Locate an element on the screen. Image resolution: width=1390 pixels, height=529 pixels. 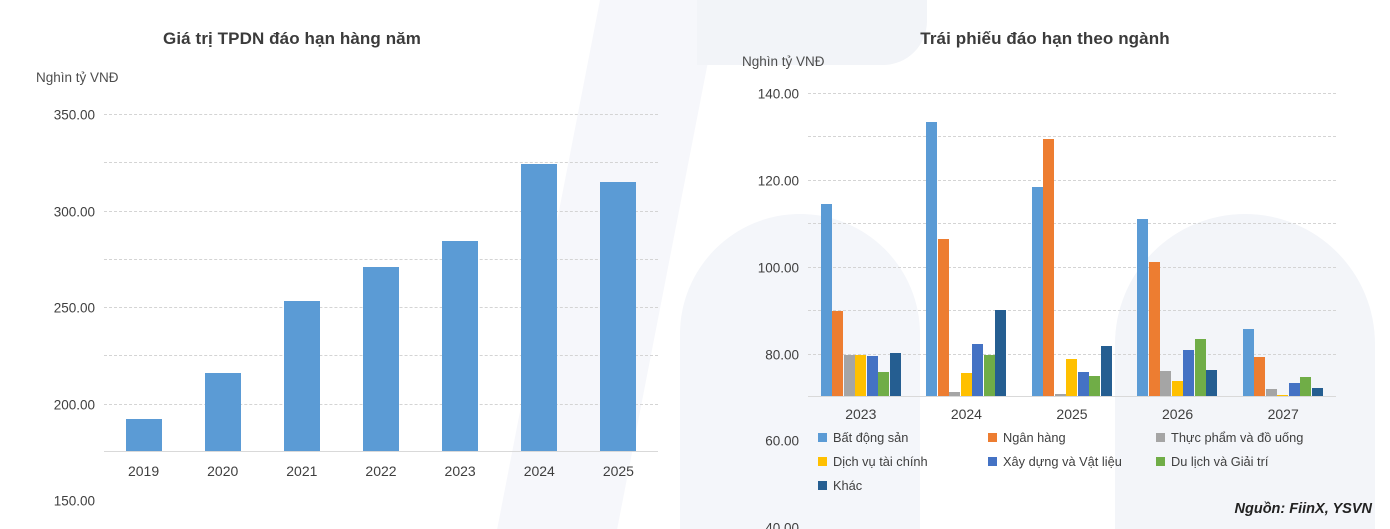
left-chart-title: Giá trị TPDN đáo hạn hàng năm is located at coordinates (292, 38).